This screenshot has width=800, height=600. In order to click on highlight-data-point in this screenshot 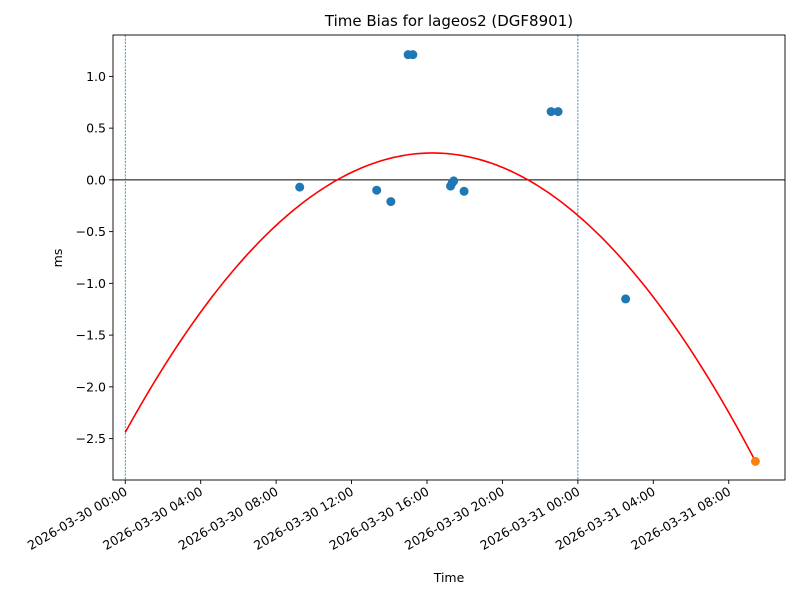, I will do `click(755, 461)`.